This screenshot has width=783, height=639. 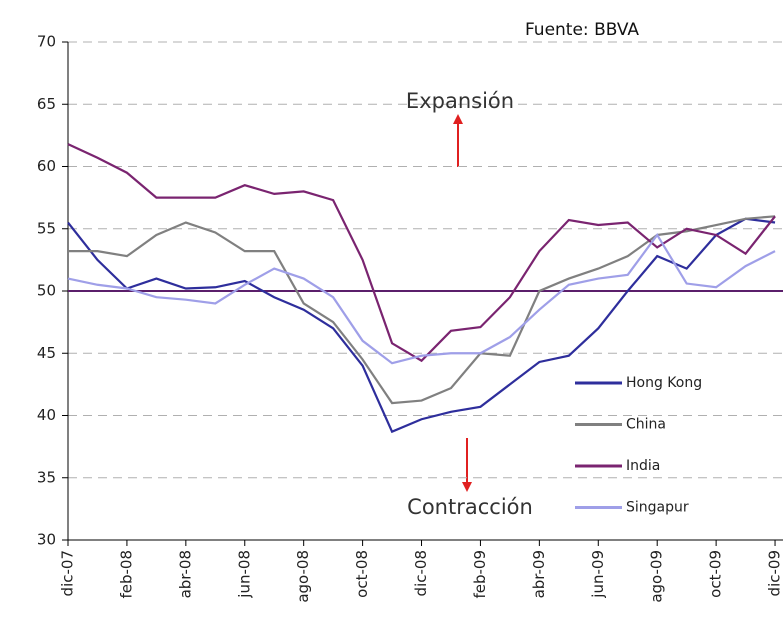 I want to click on annotation: Contracción, so click(x=470, y=507).